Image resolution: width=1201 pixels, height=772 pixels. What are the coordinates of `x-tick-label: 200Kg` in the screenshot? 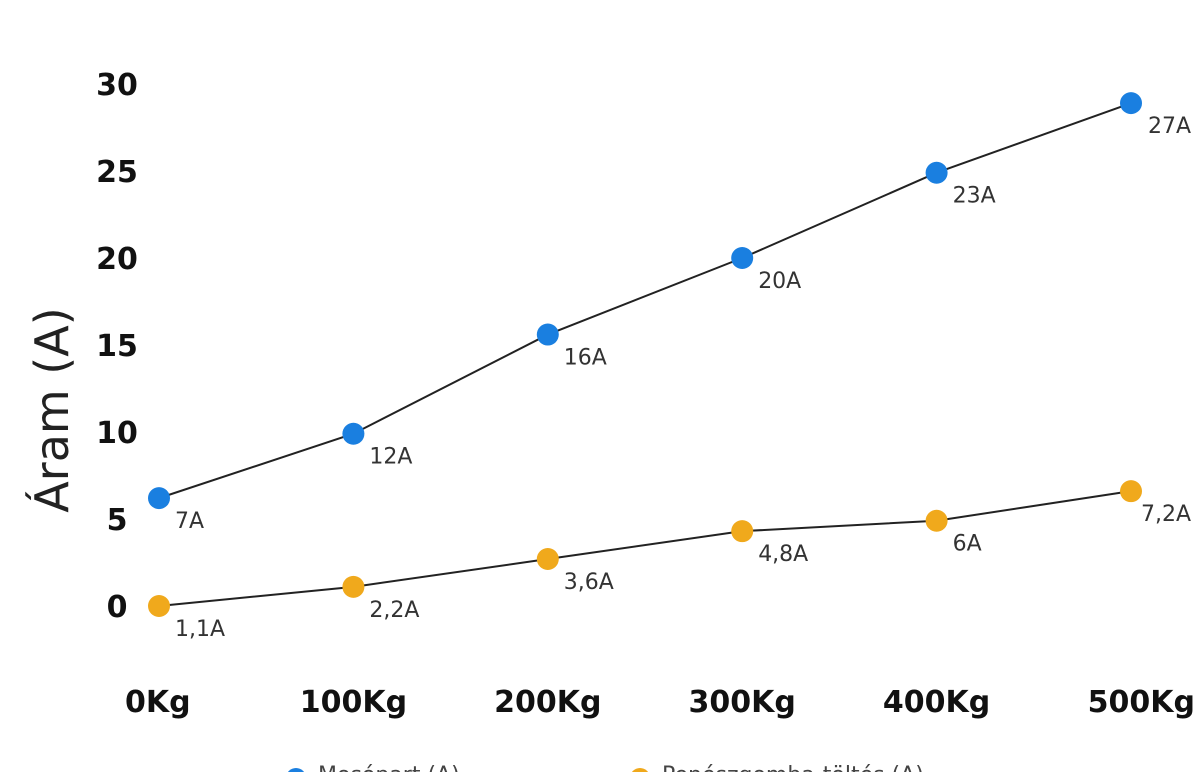 It's located at (547, 702).